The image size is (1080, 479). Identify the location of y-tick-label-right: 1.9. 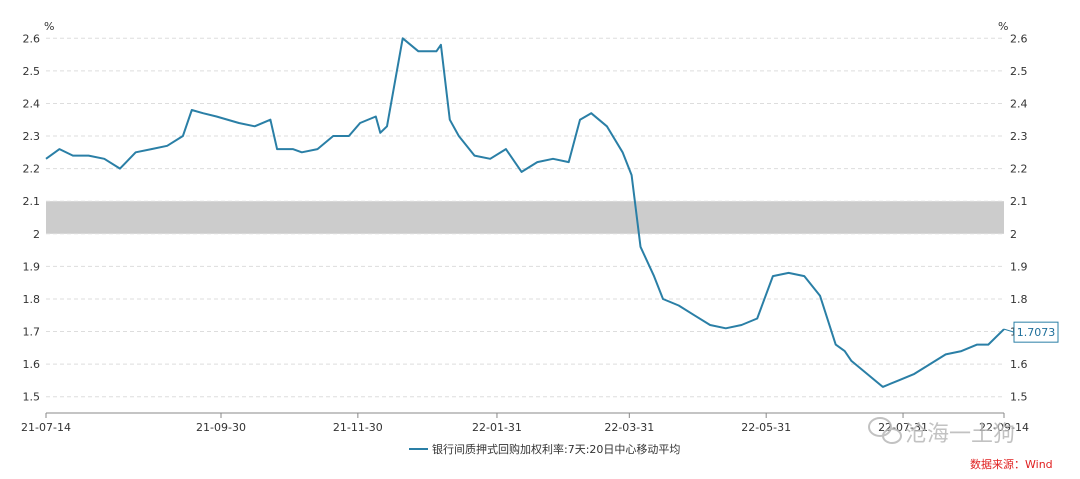
(1019, 266).